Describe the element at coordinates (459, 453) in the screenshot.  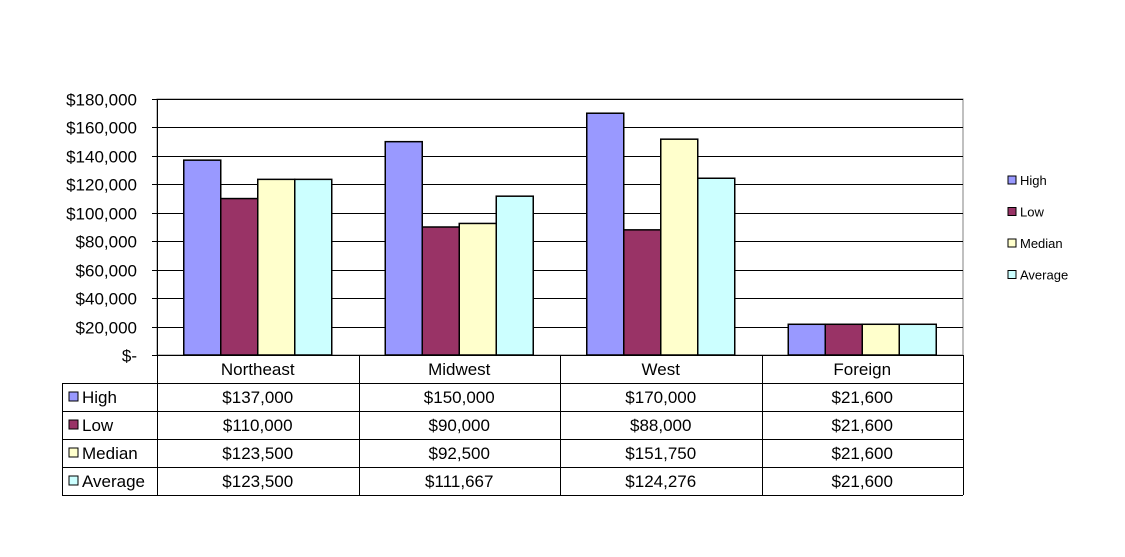
I see `data-label: $92,500` at that location.